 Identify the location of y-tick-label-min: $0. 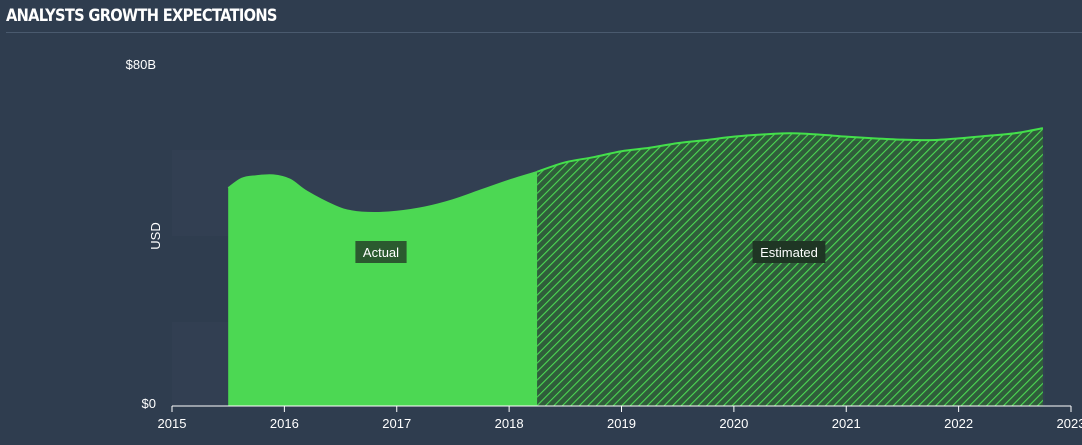
(149, 403).